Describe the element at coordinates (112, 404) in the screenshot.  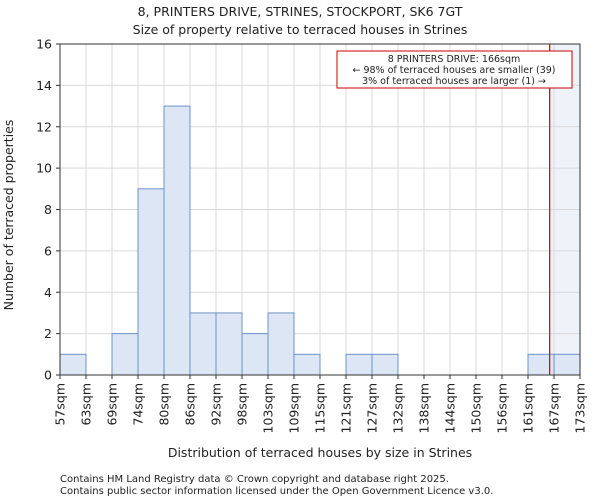
I see `x-tick-label: 69sqm` at that location.